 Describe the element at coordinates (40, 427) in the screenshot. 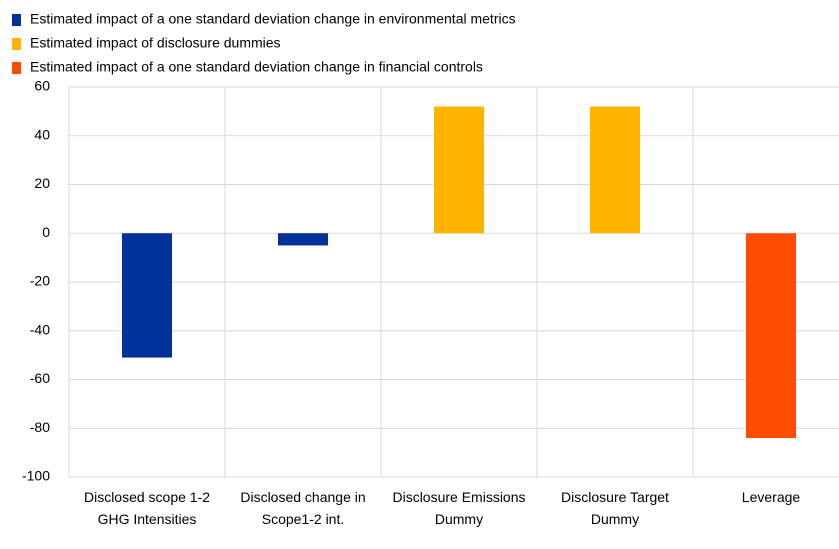

I see `y-tick-label: -80` at that location.